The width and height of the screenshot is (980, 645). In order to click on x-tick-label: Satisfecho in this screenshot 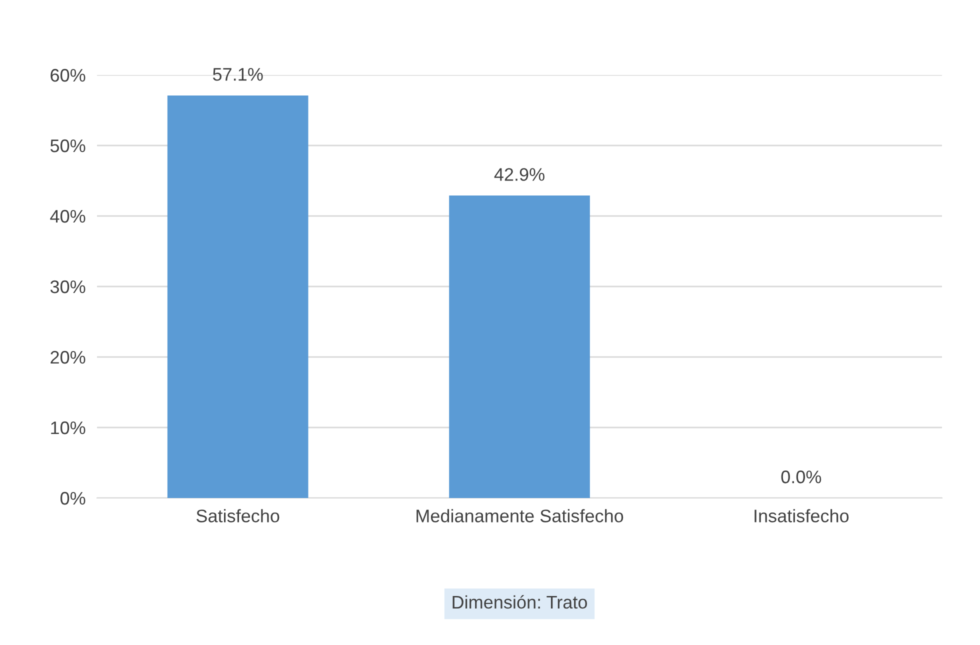, I will do `click(238, 515)`.